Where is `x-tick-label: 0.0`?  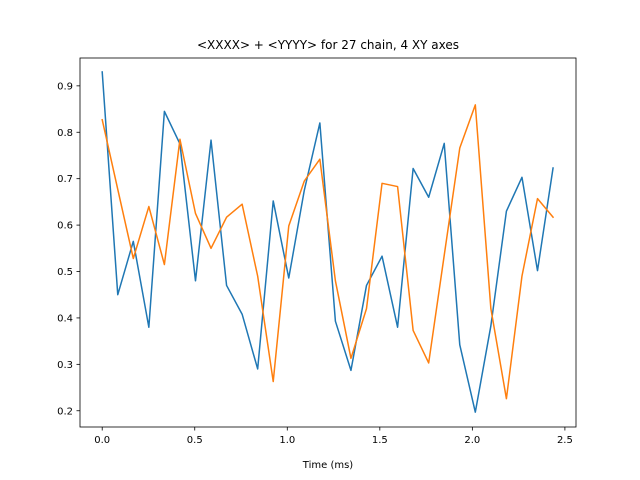
x-tick-label: 0.0 is located at coordinates (102, 440).